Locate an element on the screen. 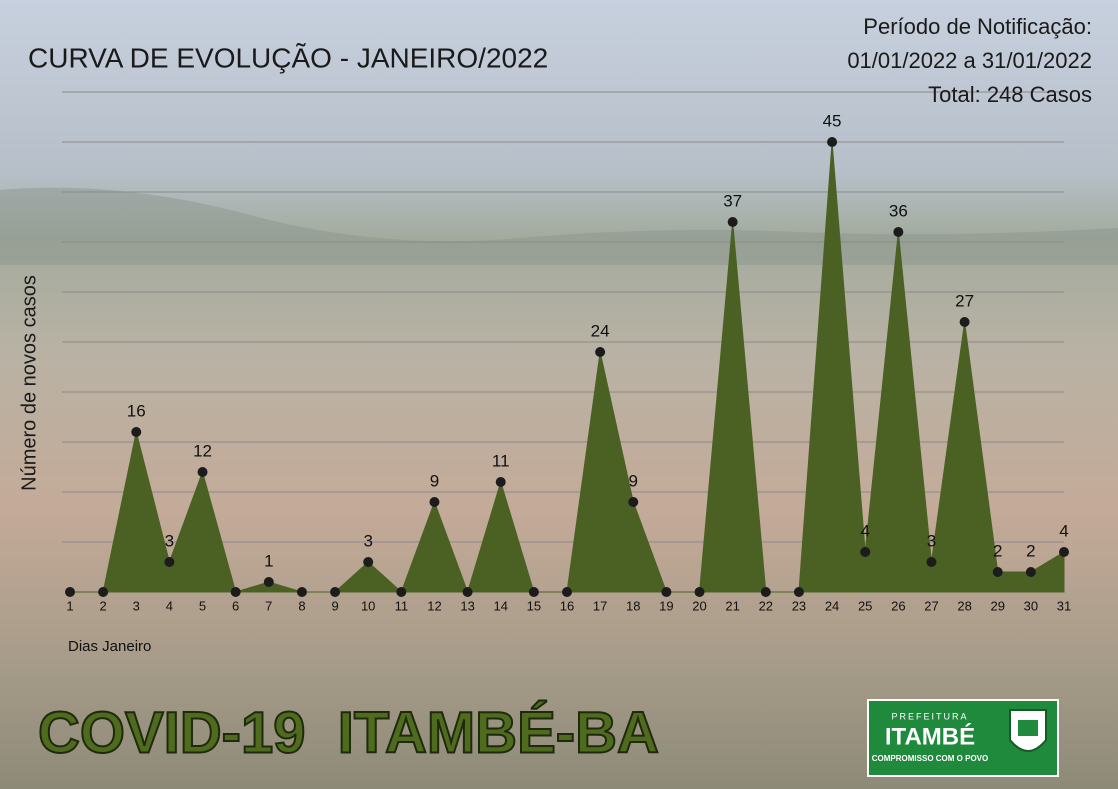 Image resolution: width=1118 pixels, height=789 pixels. x-tick-label: 8 is located at coordinates (301, 605).